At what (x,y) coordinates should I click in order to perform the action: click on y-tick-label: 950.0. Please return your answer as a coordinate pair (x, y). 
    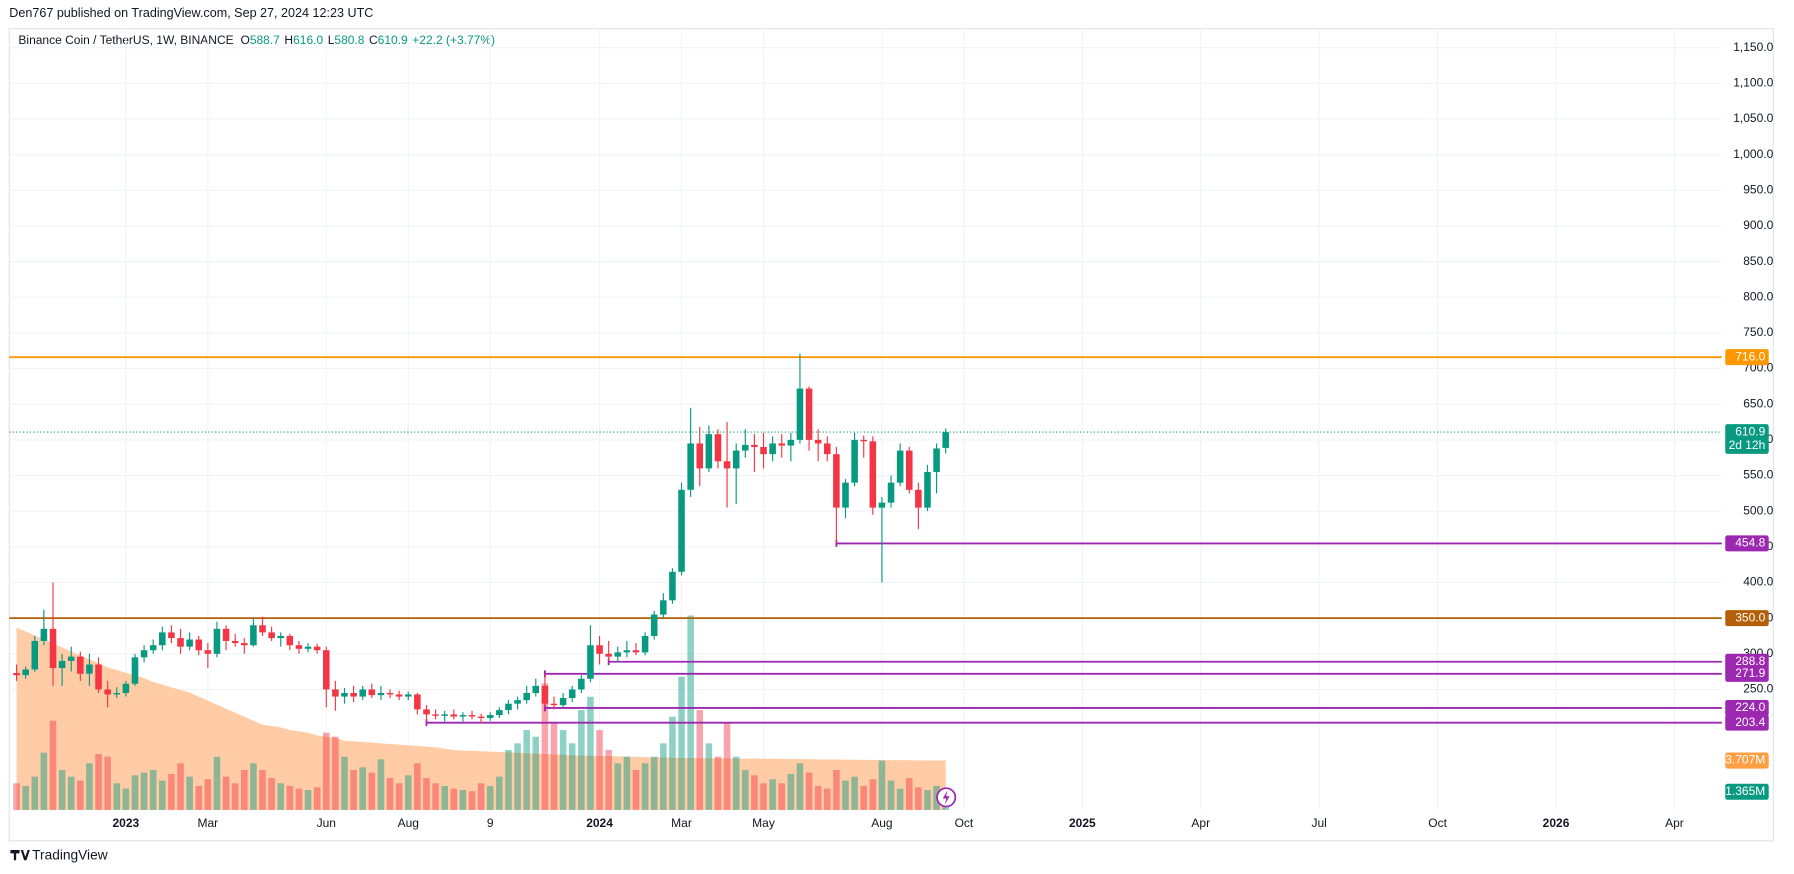
    Looking at the image, I should click on (1758, 189).